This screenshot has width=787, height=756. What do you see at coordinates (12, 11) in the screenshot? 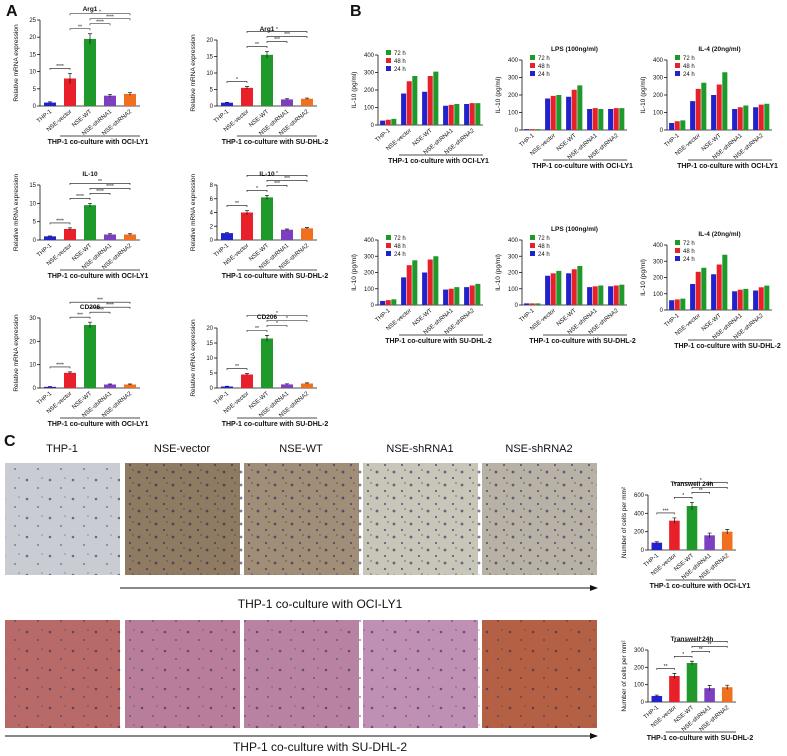
I see `panel-label: A` at bounding box center [12, 11].